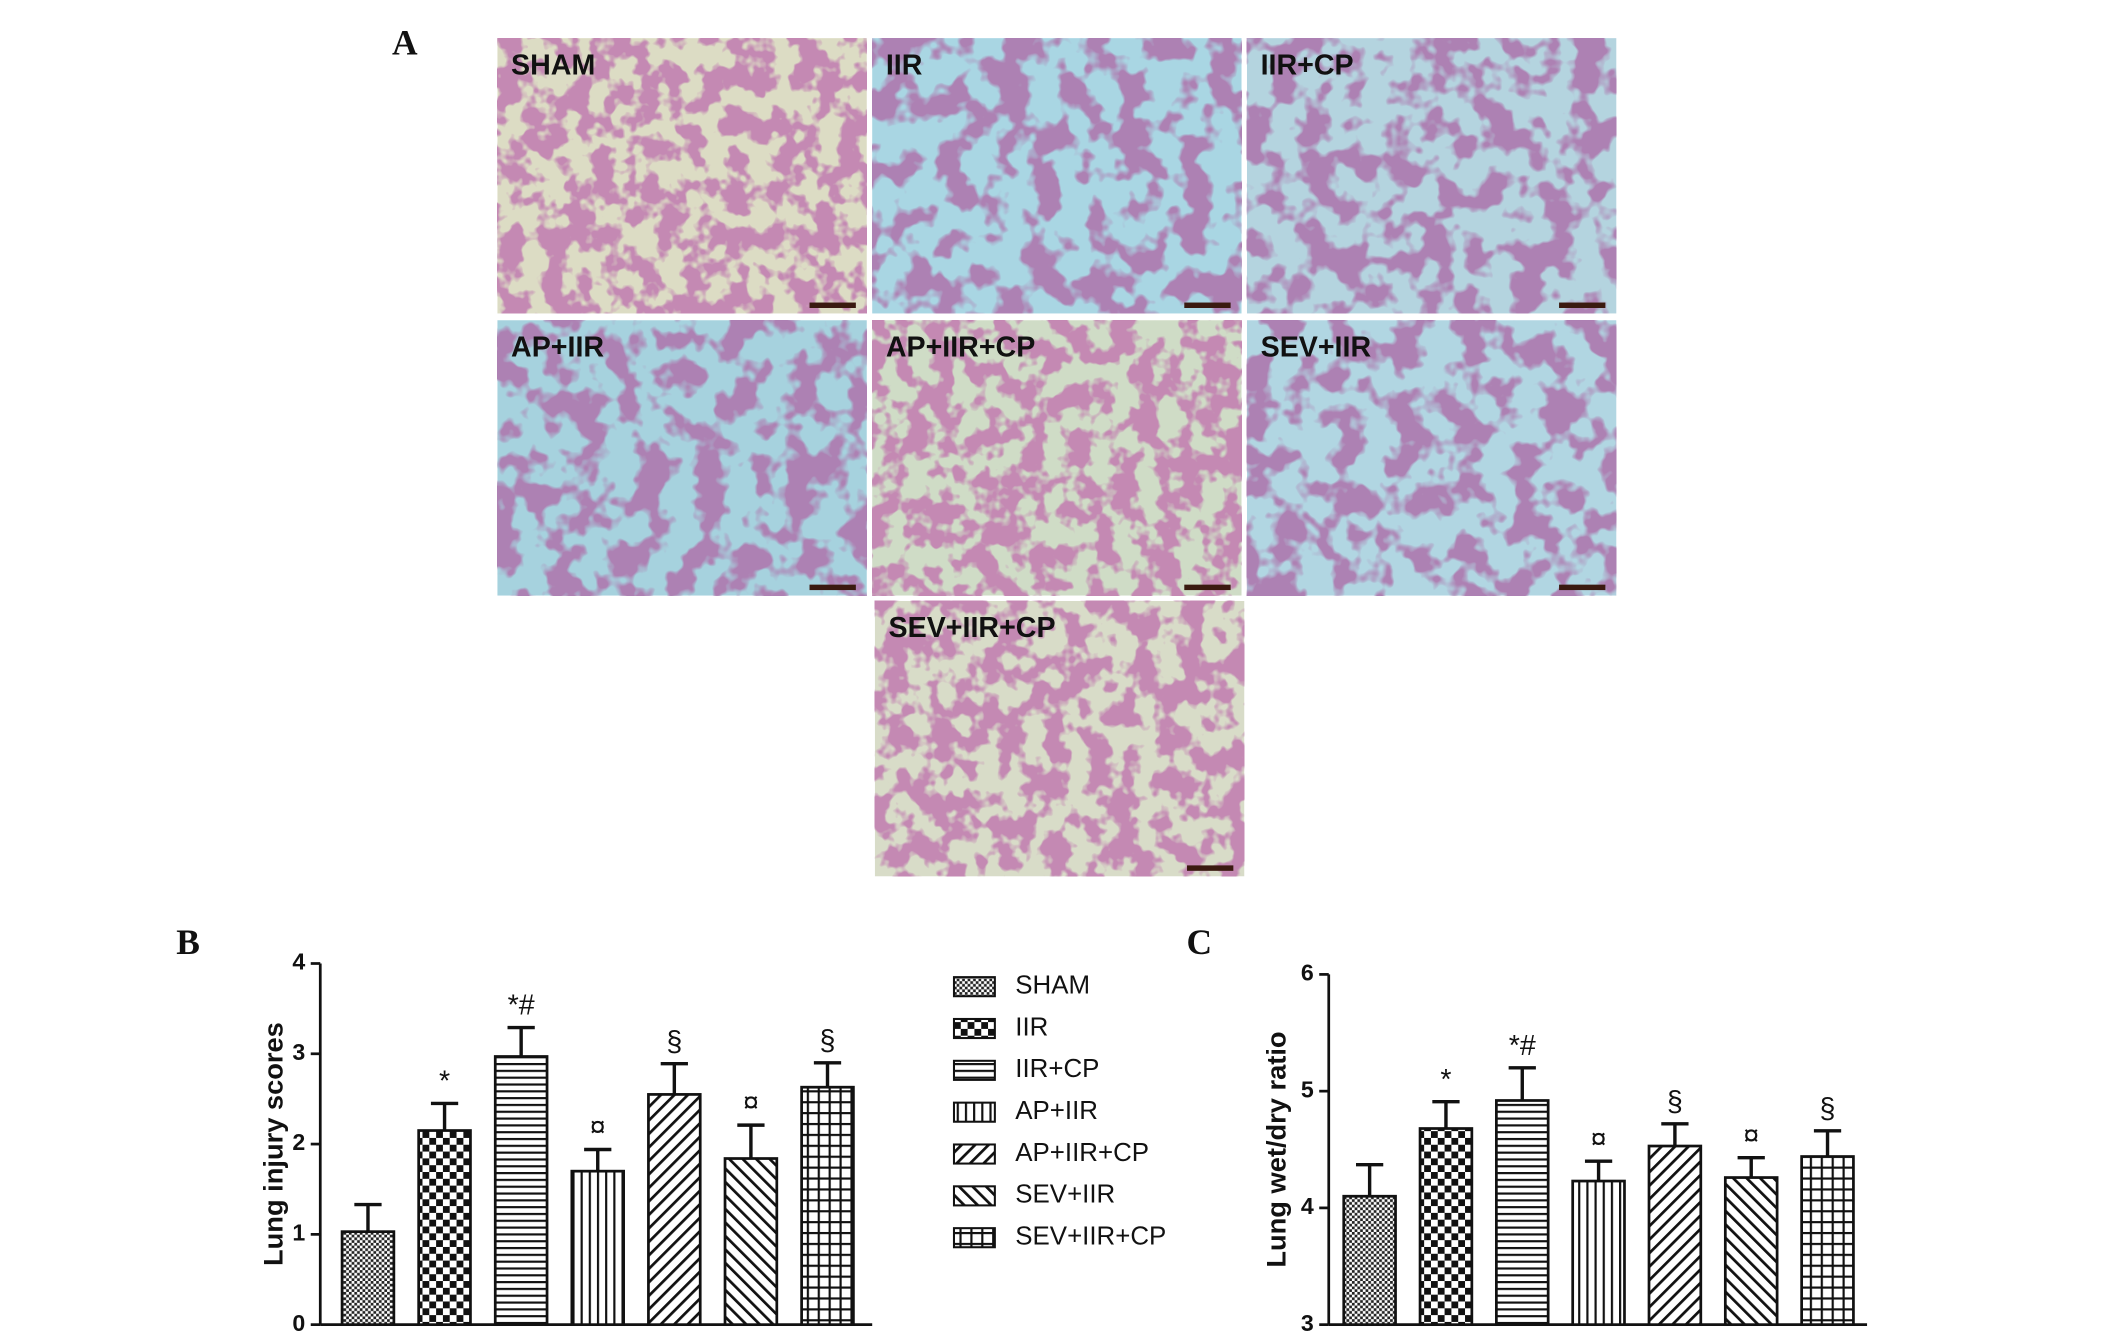 This screenshot has width=2126, height=1341. I want to click on y-axis-label: Lung wet/dry ratio, so click(1276, 1149).